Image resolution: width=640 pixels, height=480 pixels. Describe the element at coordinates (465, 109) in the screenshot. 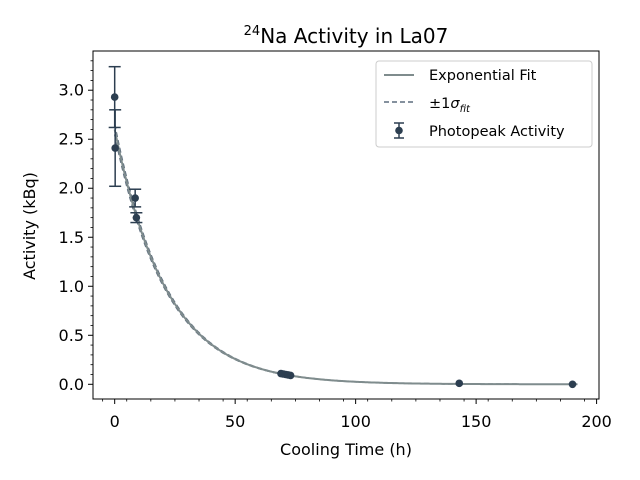

I see `legend-band-subscript: fit` at that location.